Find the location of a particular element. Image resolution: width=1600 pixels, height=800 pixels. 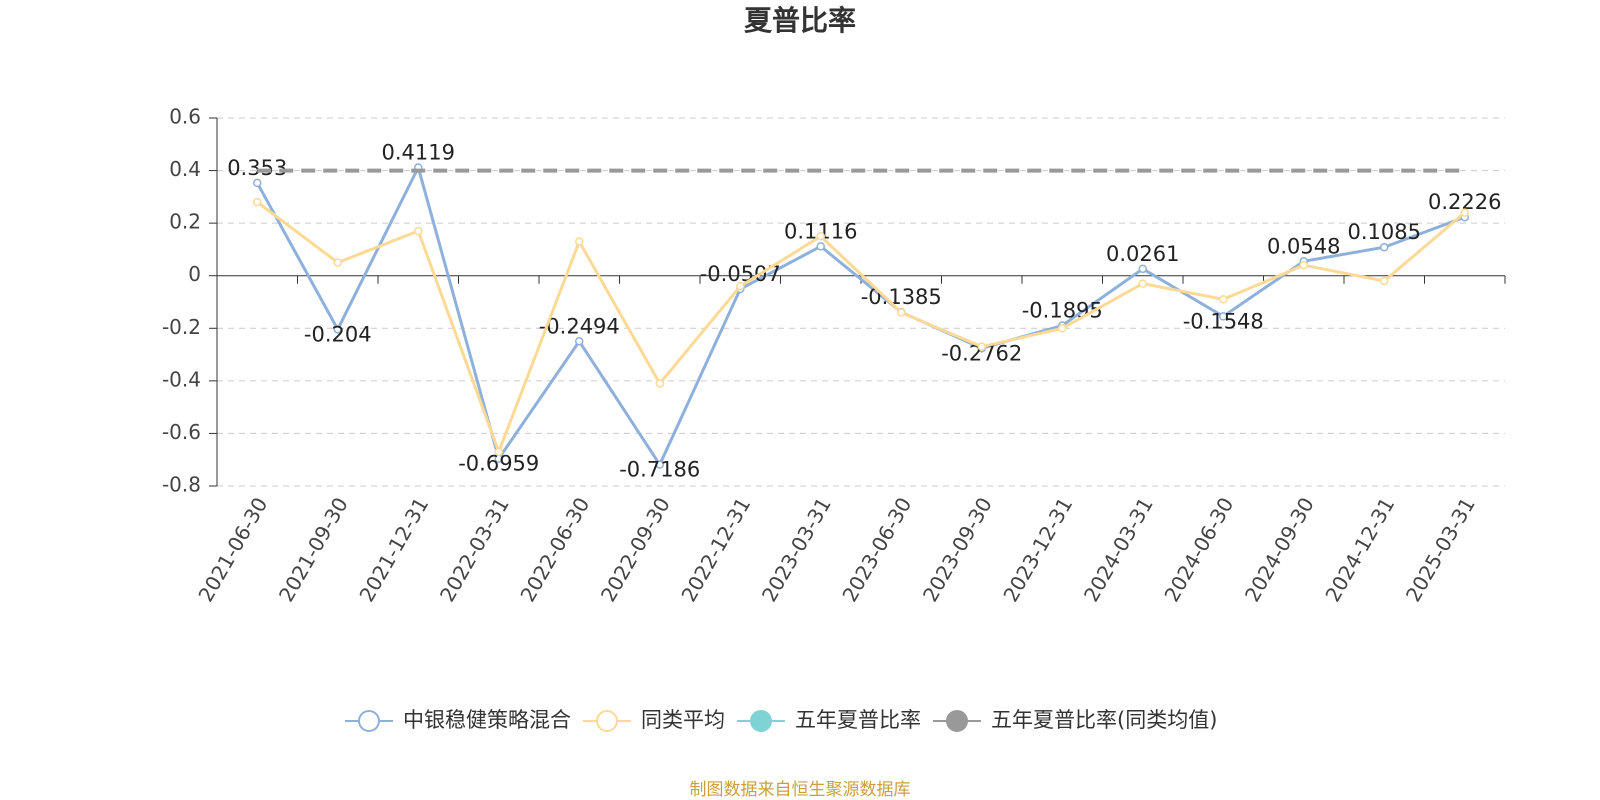

x-tick-label: 2024-03-31 is located at coordinates (1118, 549).